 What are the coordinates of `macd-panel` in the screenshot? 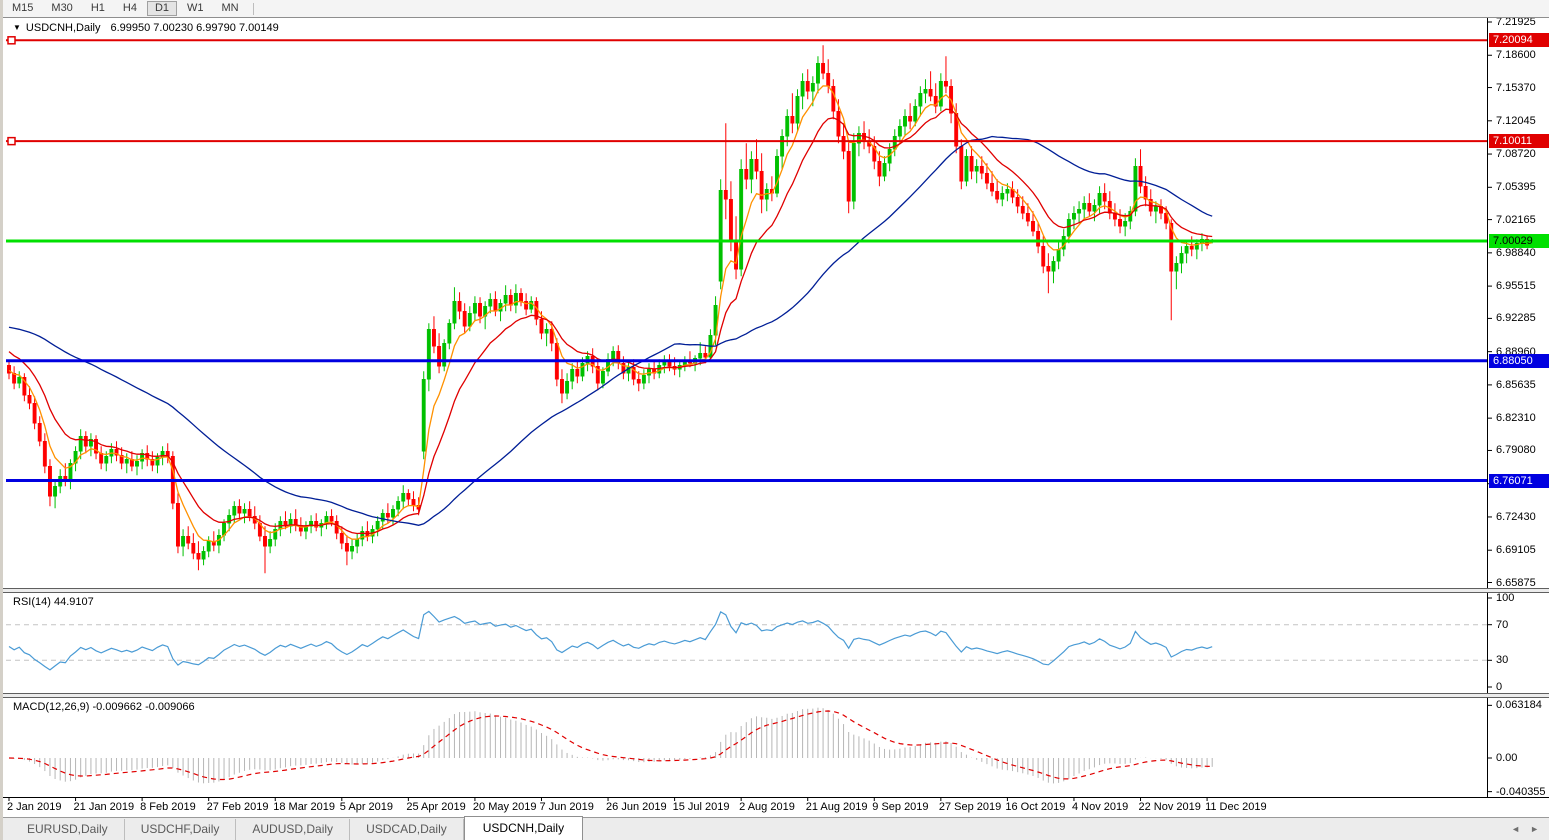 It's located at (610, 745).